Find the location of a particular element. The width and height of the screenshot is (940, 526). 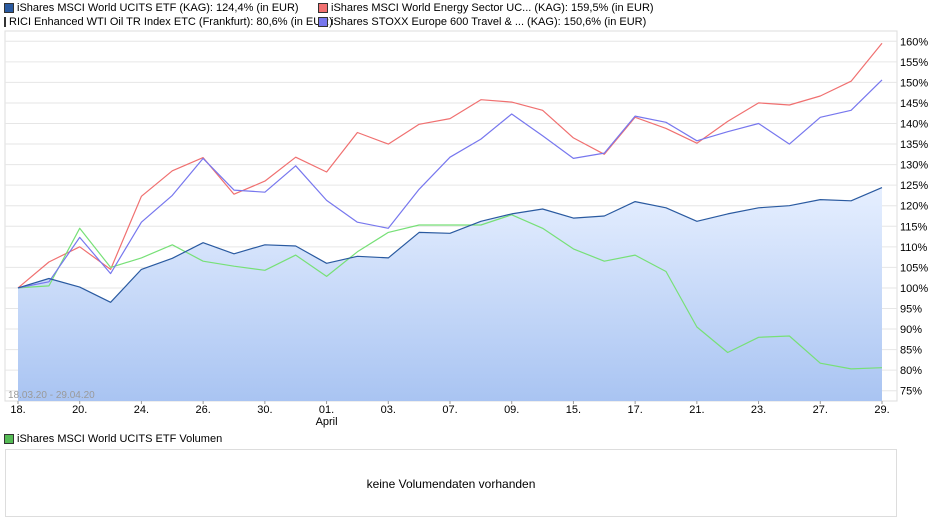

y-tick-label: 75% is located at coordinates (911, 392).